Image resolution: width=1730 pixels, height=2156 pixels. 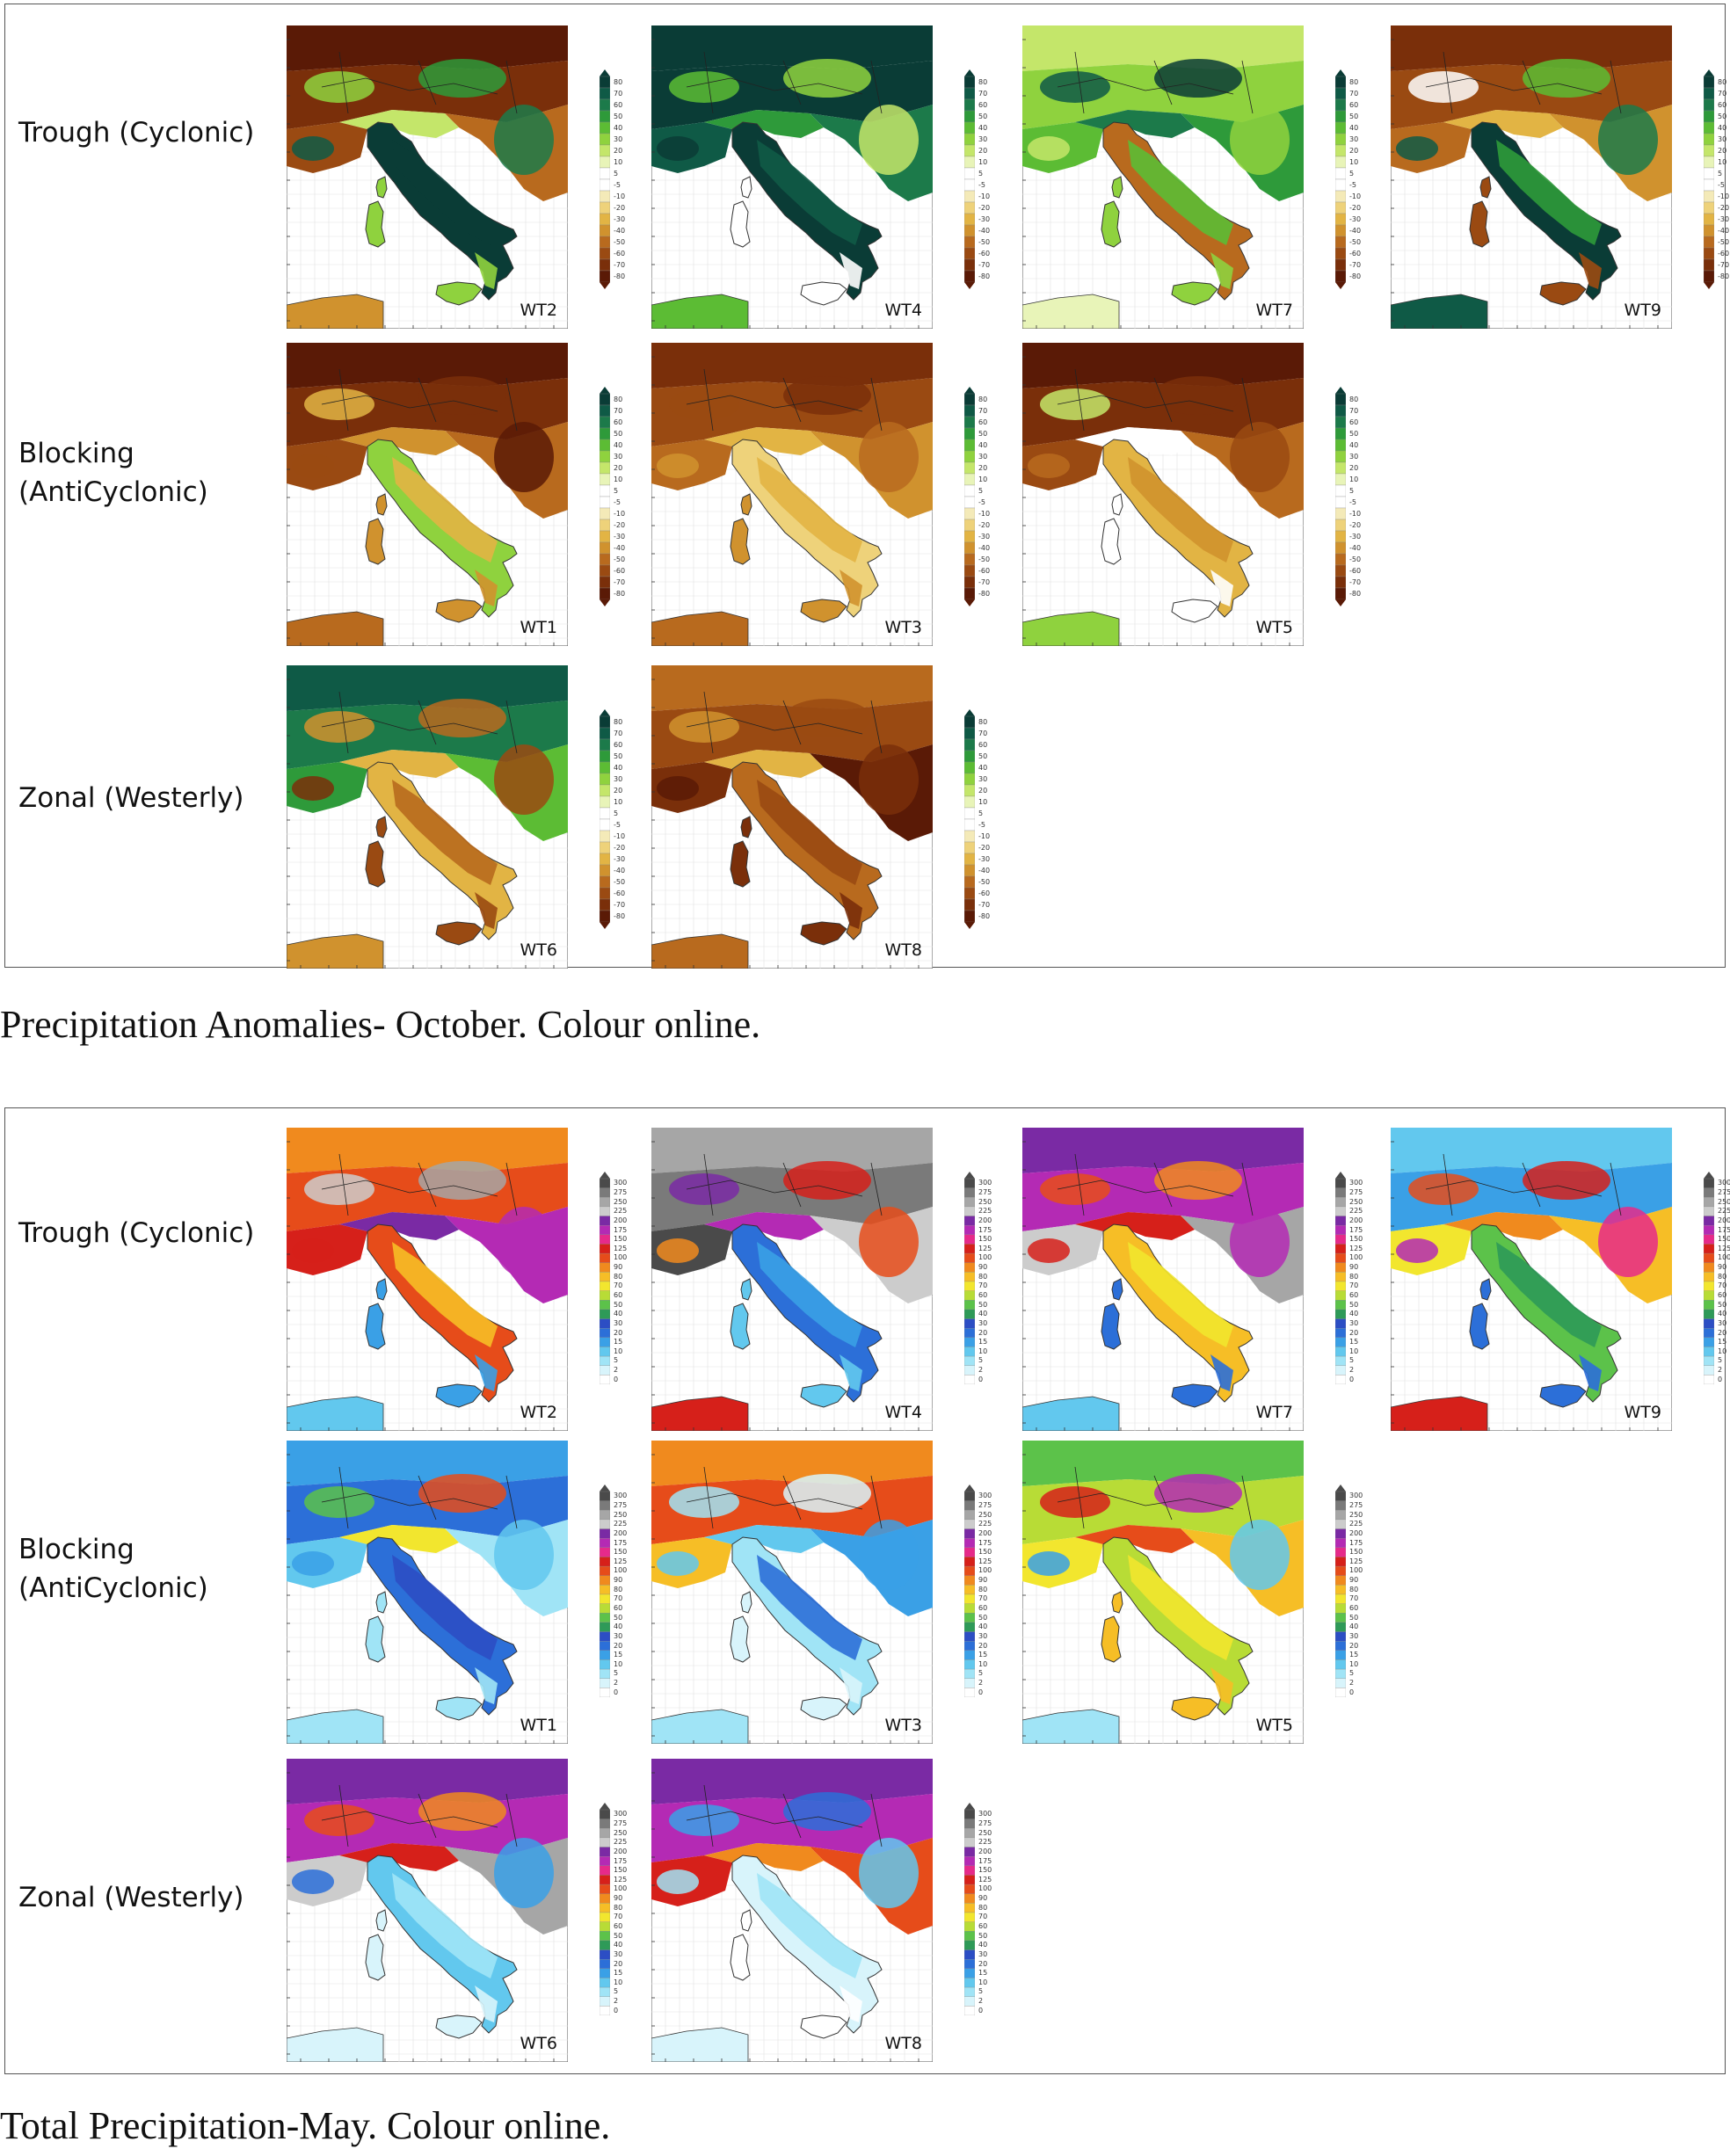 What do you see at coordinates (1642, 310) in the screenshot?
I see `weather-type-label: WT9` at bounding box center [1642, 310].